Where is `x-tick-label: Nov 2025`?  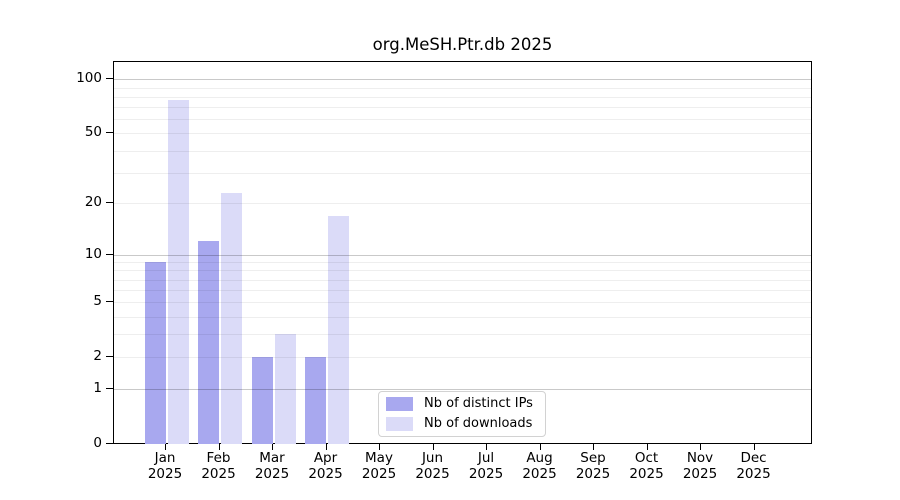 x-tick-label: Nov 2025 is located at coordinates (700, 466).